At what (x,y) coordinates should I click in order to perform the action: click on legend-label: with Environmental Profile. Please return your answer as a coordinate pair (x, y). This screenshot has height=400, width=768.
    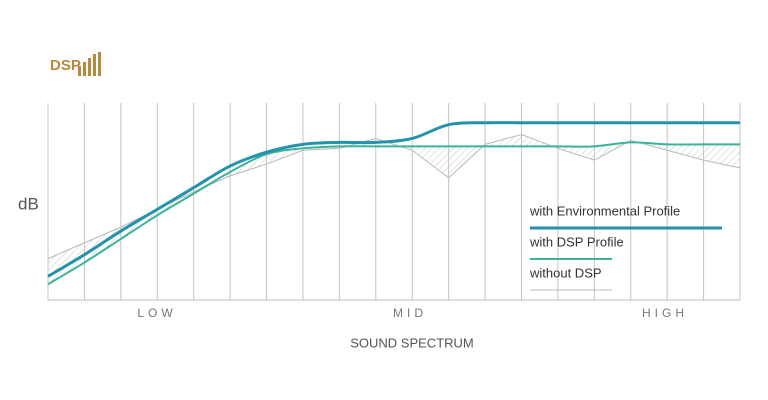
    Looking at the image, I should click on (604, 210).